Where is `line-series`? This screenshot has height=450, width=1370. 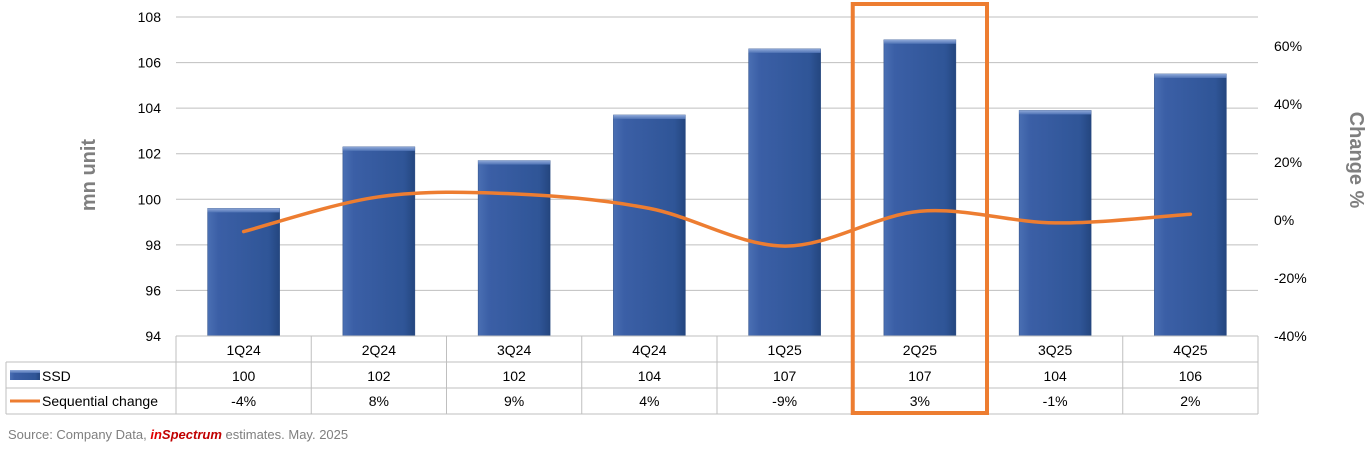 line-series is located at coordinates (717, 219).